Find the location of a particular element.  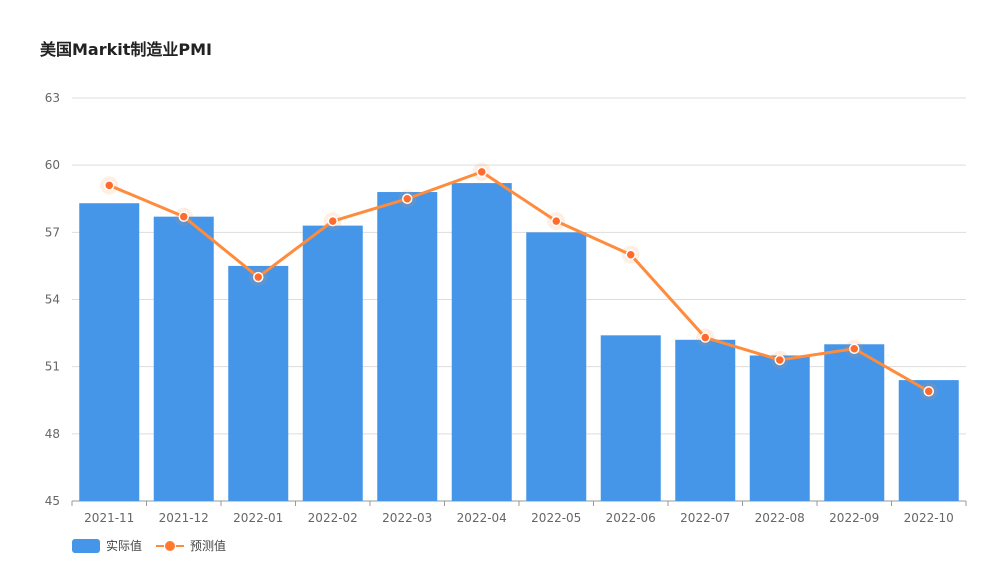

x-tick-label: 2022-02 is located at coordinates (333, 518).